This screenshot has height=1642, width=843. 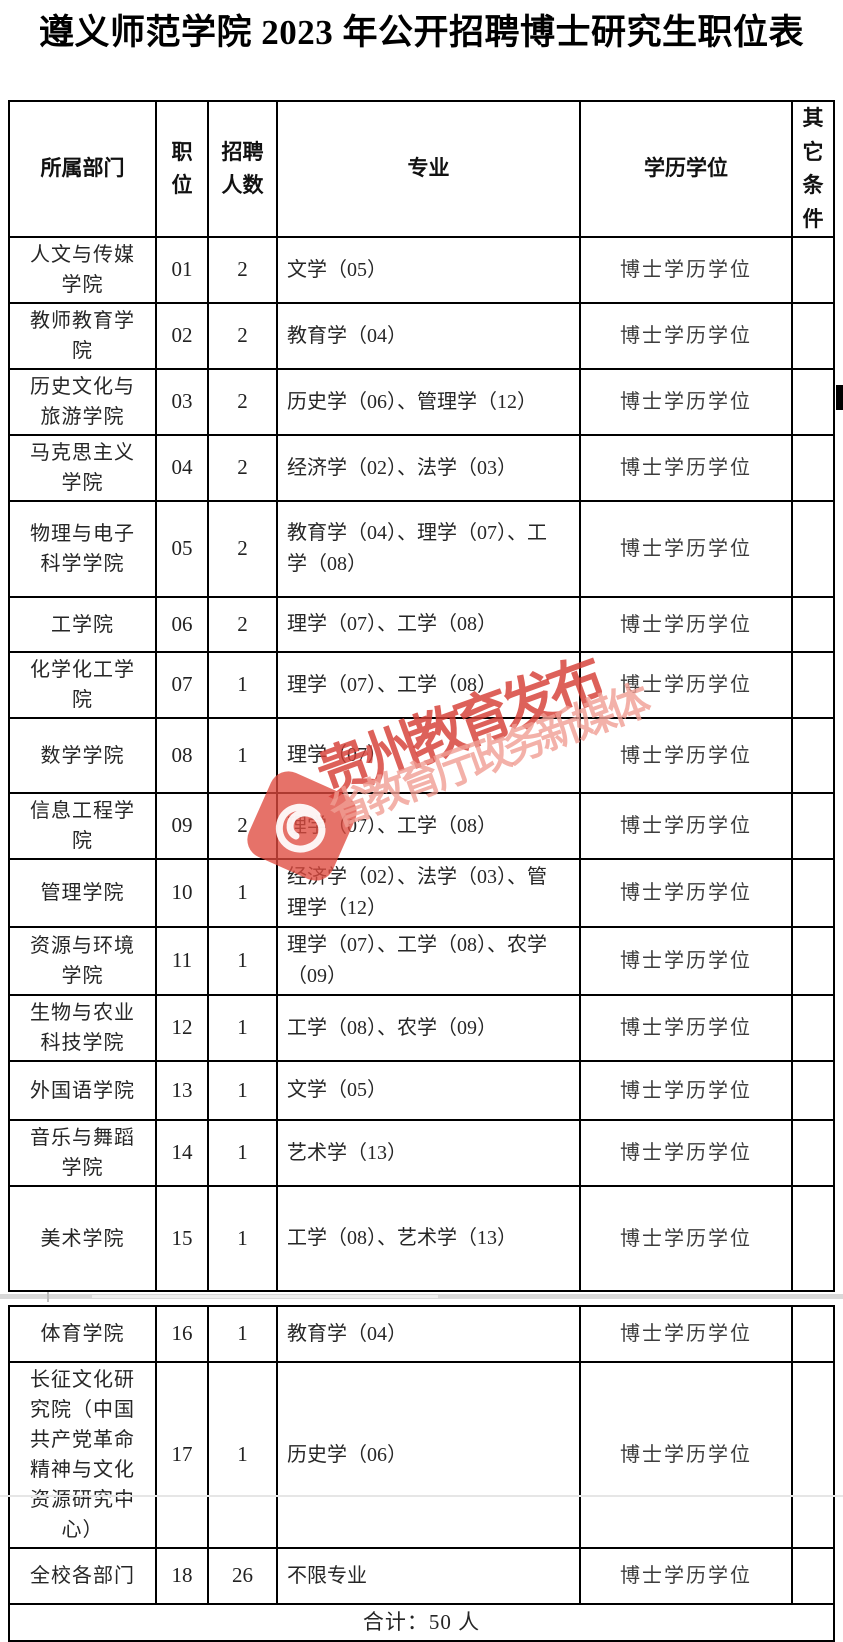 I want to click on cell-pos: 03, so click(x=182, y=402).